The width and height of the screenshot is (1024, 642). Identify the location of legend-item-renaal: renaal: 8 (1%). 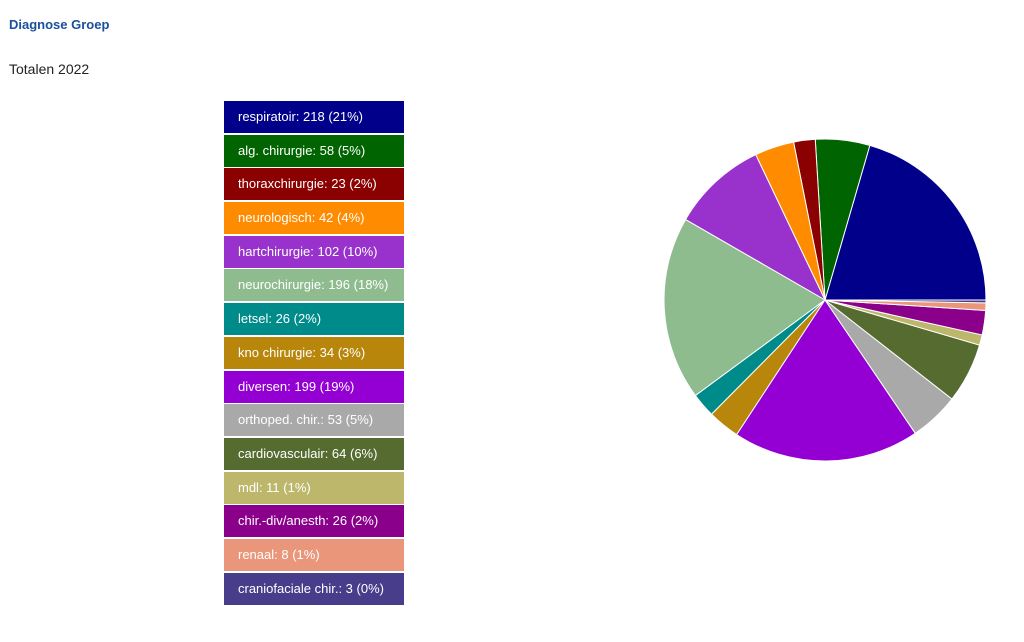
(314, 554).